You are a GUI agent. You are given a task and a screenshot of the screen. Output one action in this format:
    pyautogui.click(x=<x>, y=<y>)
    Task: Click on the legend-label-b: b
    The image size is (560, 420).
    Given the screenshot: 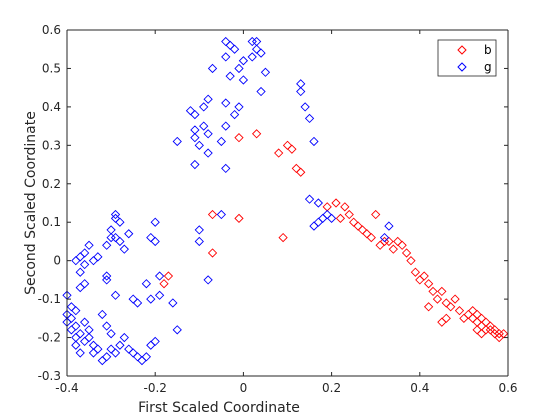 What is the action you would take?
    pyautogui.click(x=488, y=50)
    